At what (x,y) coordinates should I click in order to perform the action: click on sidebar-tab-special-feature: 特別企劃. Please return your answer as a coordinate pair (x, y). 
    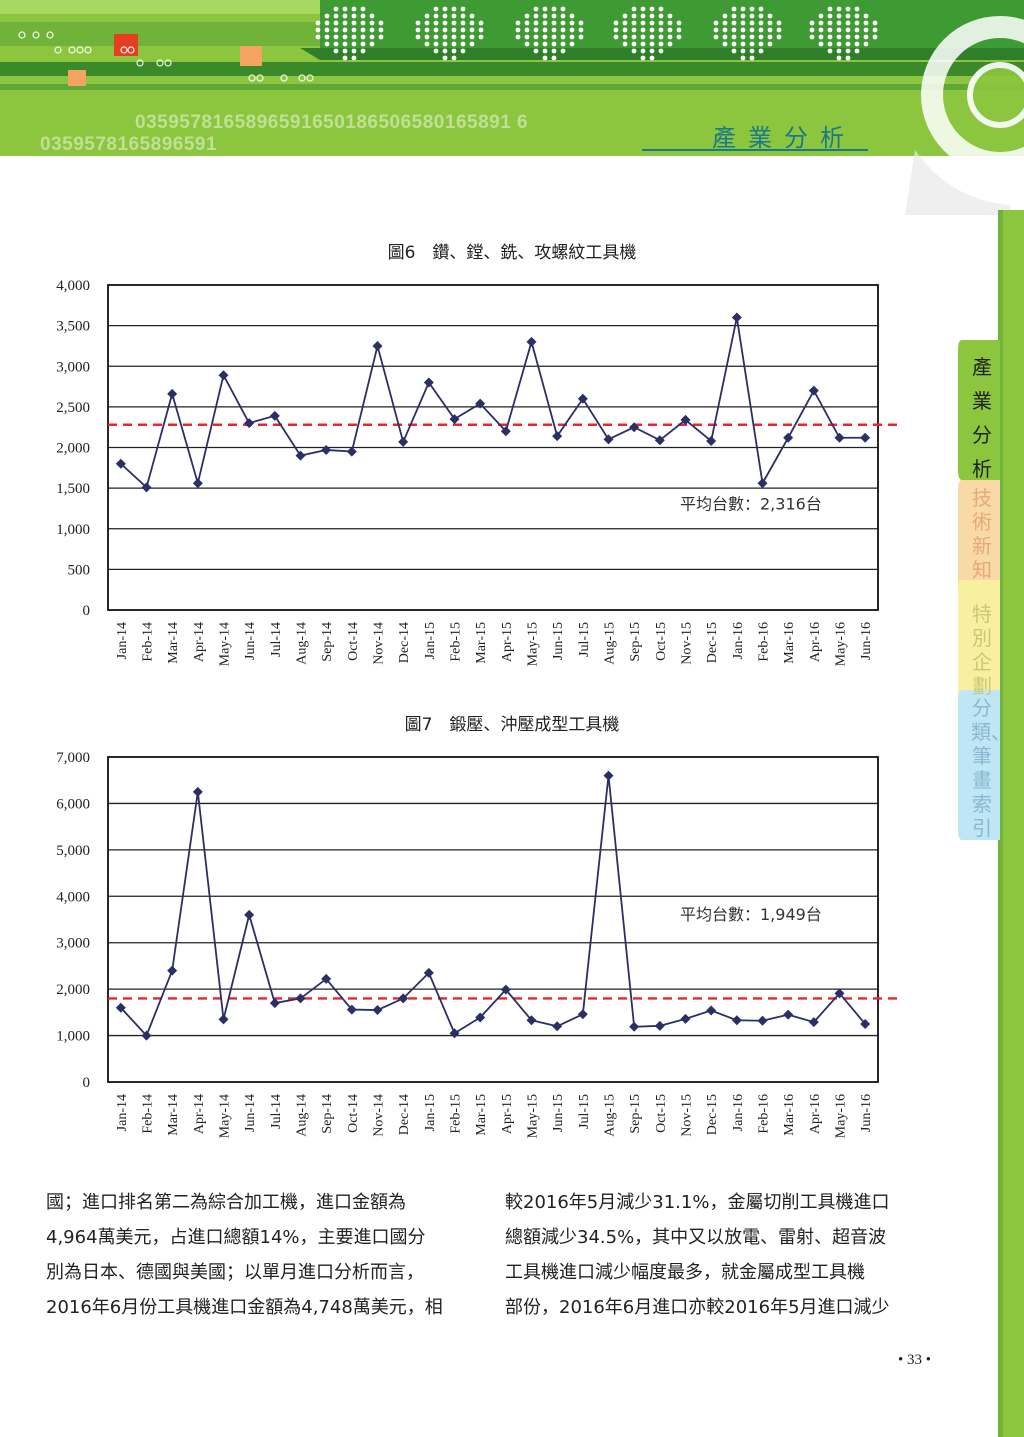
    Looking at the image, I should click on (982, 650).